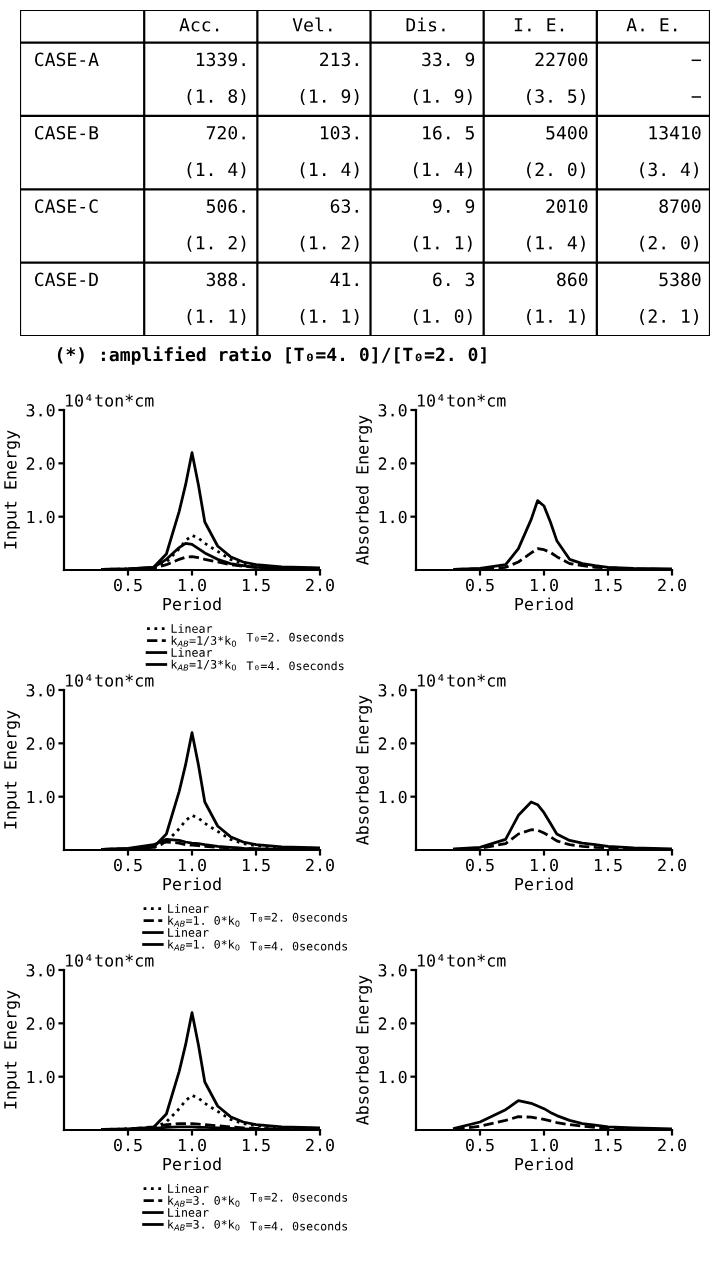  I want to click on text: 5400 (2. 0), so click(557, 152).